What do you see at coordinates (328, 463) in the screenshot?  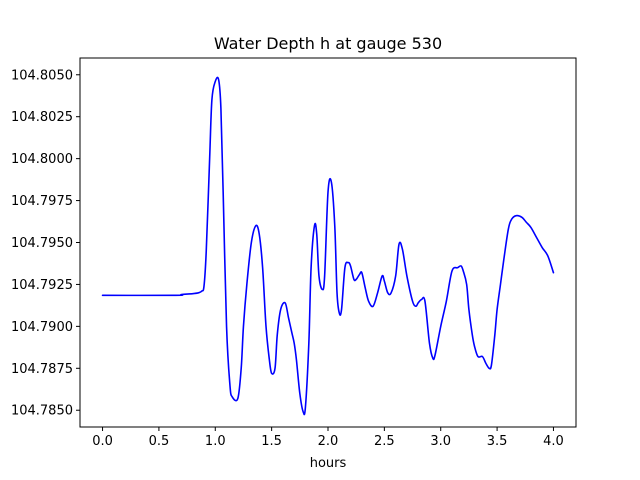 I see `x-axis-label: hours` at bounding box center [328, 463].